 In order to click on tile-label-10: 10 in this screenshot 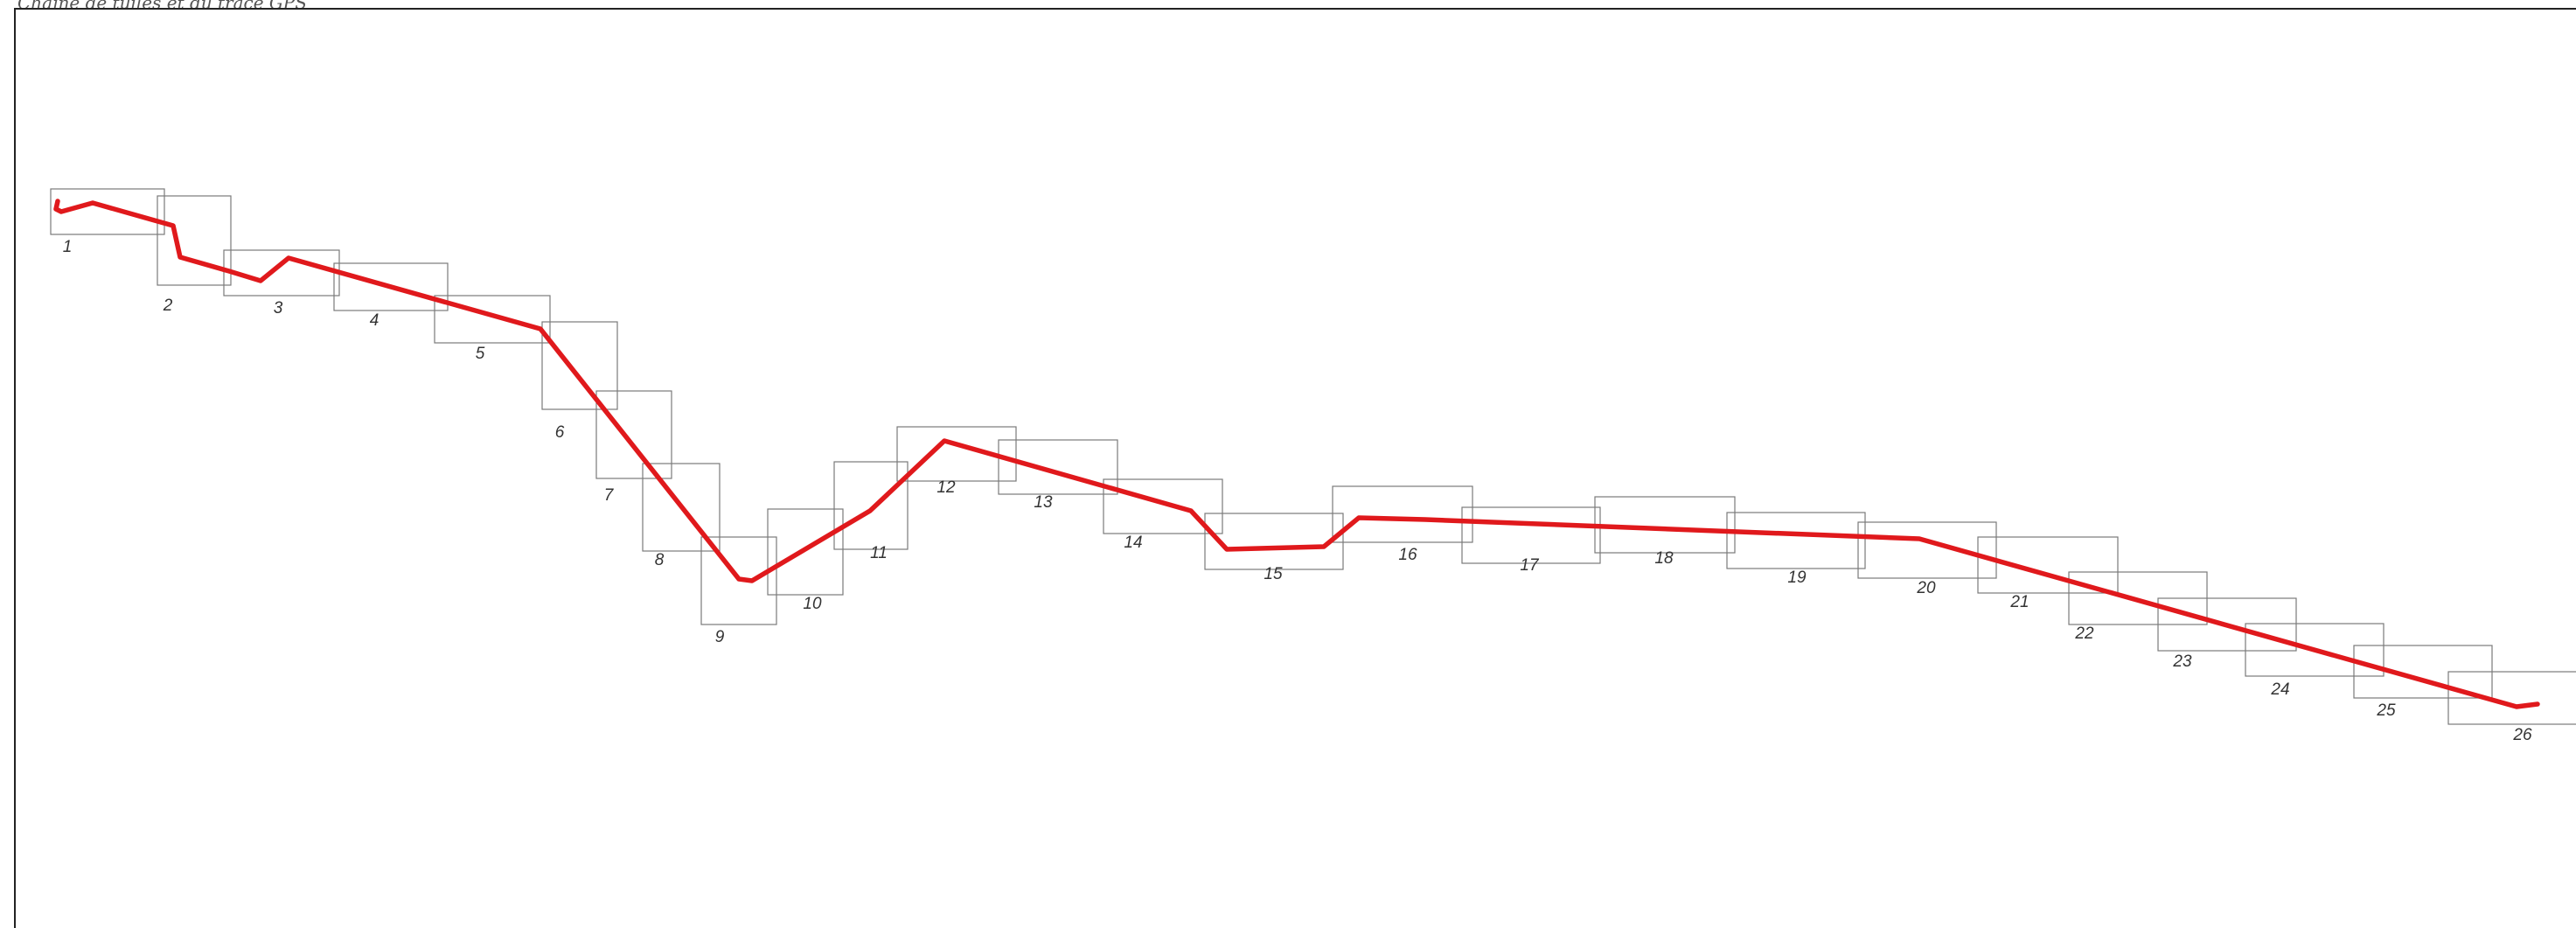, I will do `click(812, 604)`.